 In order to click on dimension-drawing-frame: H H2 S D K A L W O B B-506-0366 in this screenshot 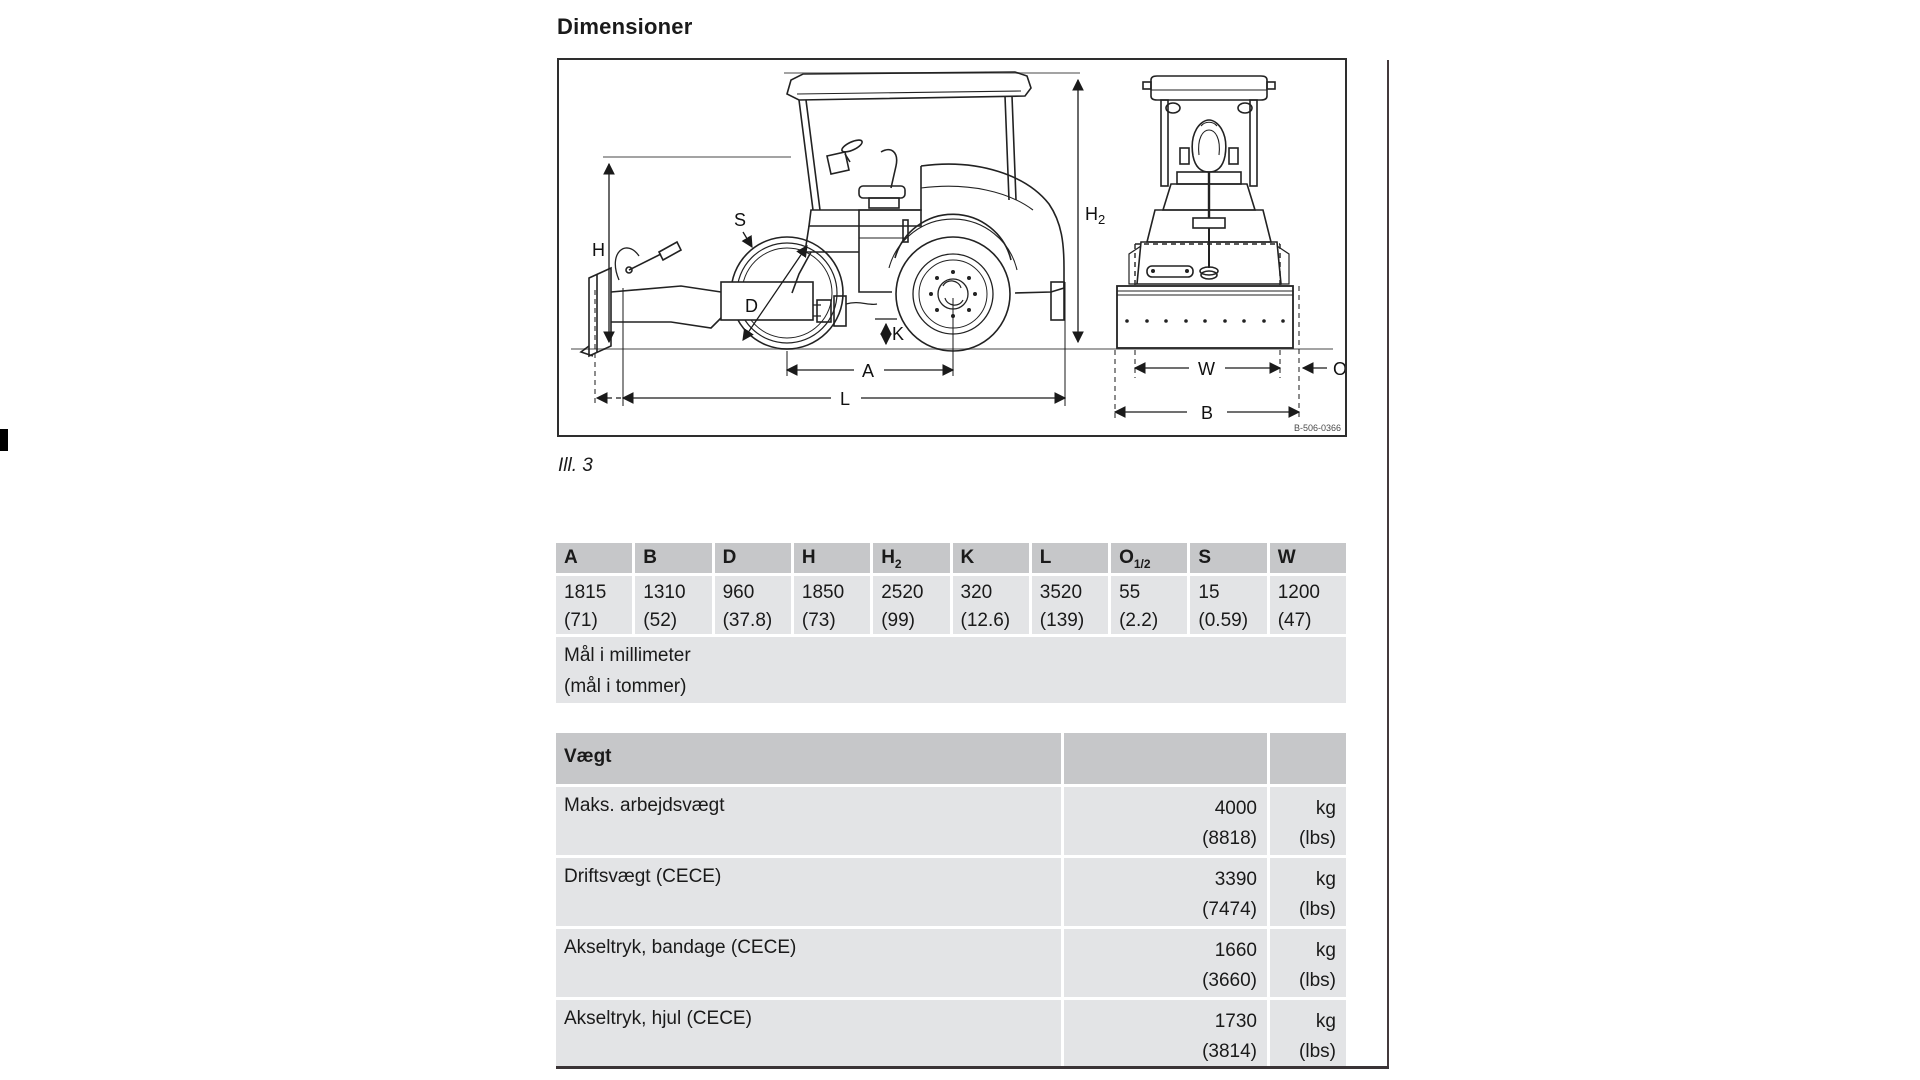, I will do `click(952, 247)`.